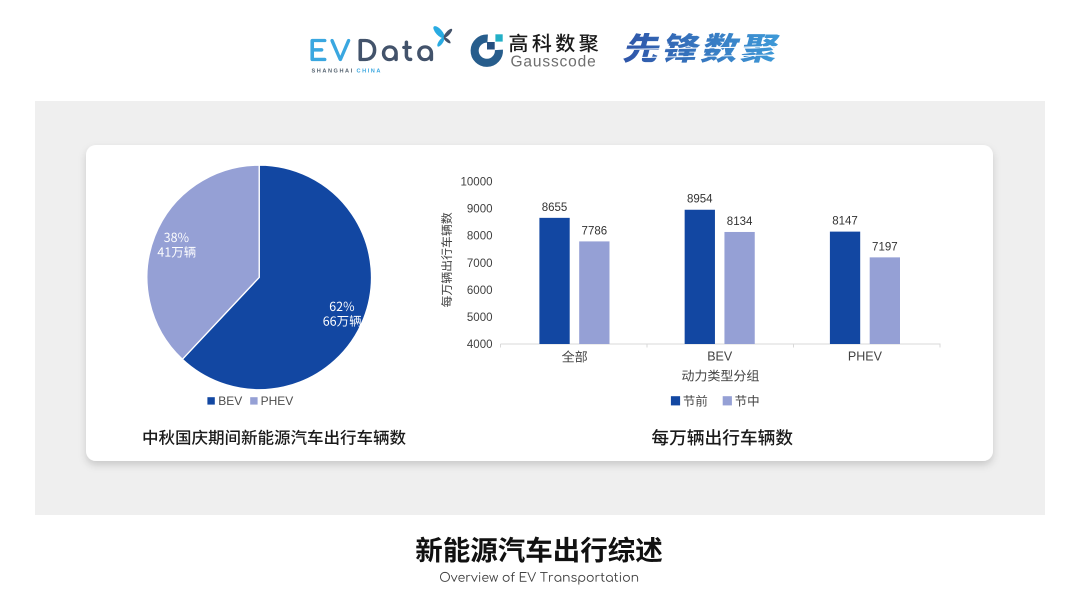 The height and width of the screenshot is (608, 1080). Describe the element at coordinates (700, 200) in the screenshot. I see `svg-text: 8954` at that location.